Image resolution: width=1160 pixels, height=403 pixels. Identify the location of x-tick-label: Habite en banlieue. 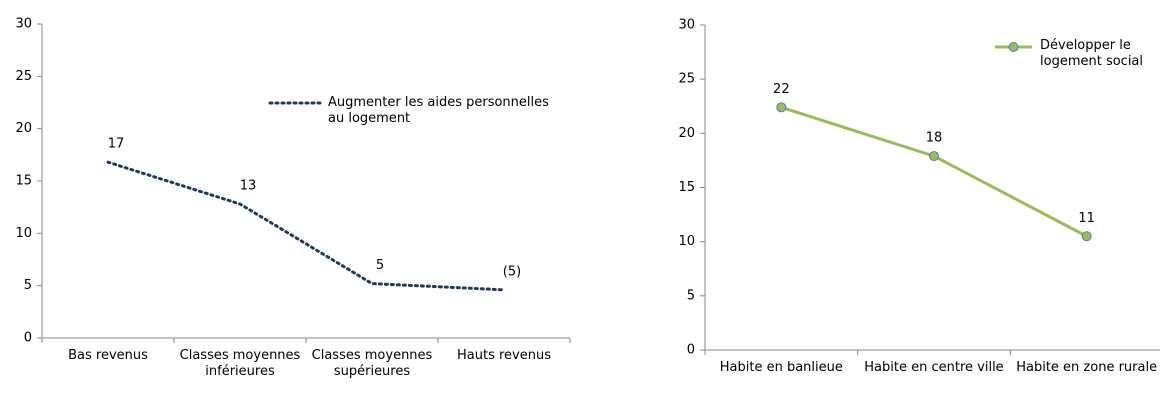
(781, 367).